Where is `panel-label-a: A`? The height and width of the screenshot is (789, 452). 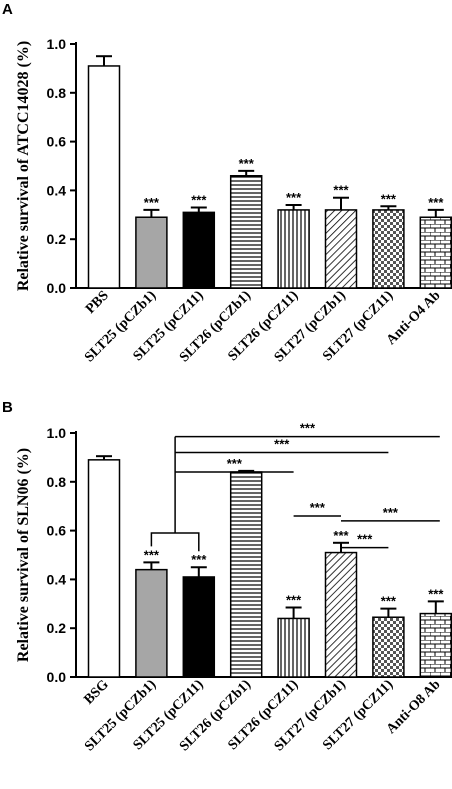
panel-label-a: A is located at coordinates (7, 9).